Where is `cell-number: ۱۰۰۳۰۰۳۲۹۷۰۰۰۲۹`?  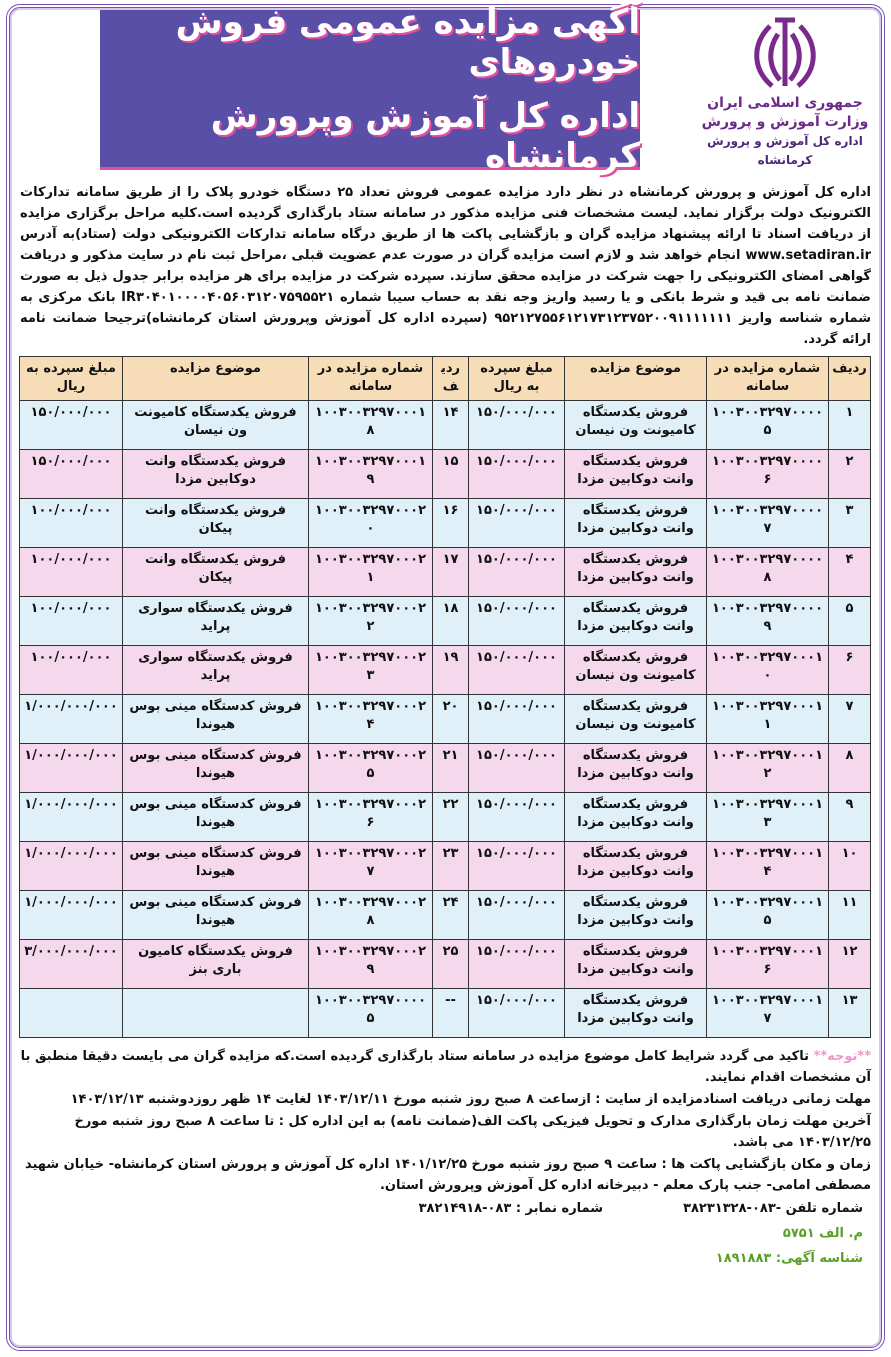
cell-number: ۱۰۰۳۰۰۳۲۹۷۰۰۰۲۹ is located at coordinates (370, 964).